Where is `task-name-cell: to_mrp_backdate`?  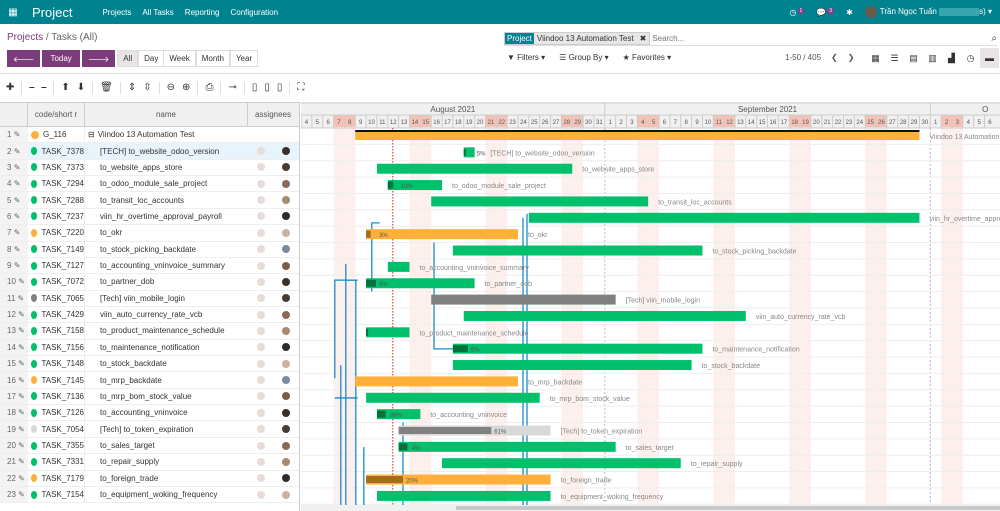
task-name-cell: to_mrp_backdate is located at coordinates (166, 380).